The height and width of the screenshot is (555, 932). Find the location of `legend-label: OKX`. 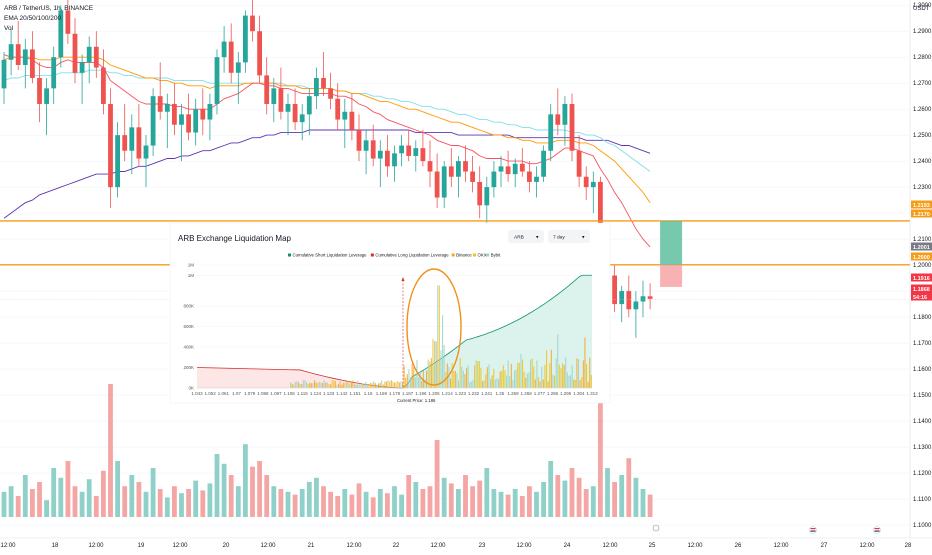

legend-label: OKX is located at coordinates (482, 255).